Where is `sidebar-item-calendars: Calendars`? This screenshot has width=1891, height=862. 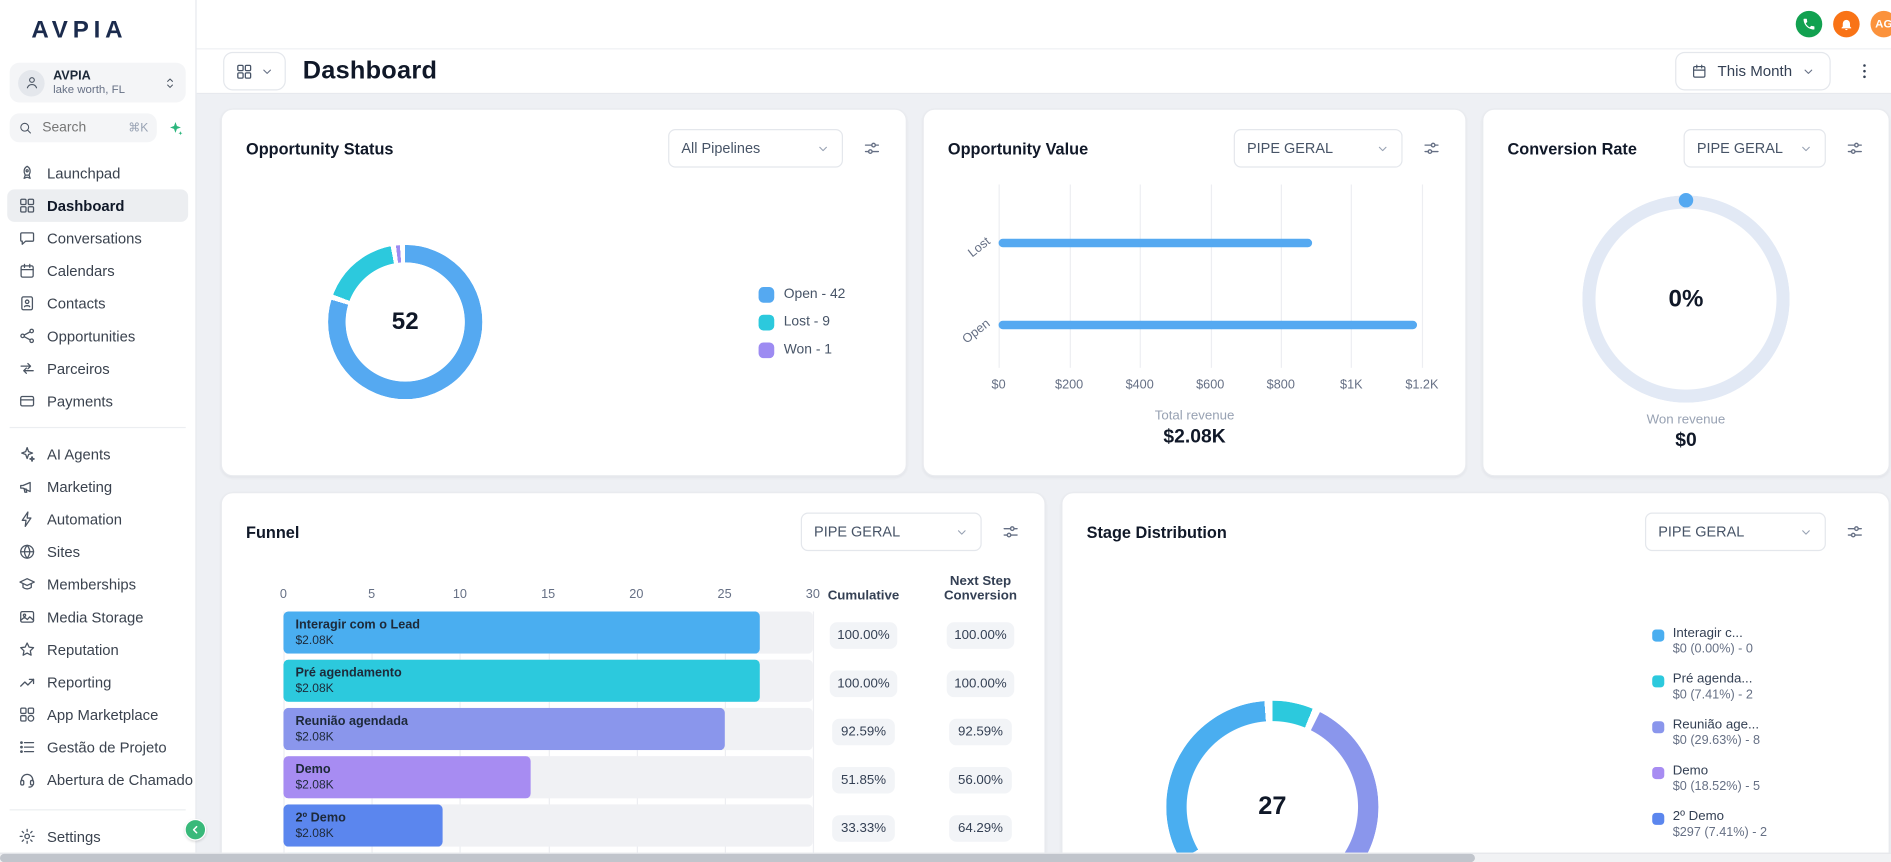 sidebar-item-calendars: Calendars is located at coordinates (97, 270).